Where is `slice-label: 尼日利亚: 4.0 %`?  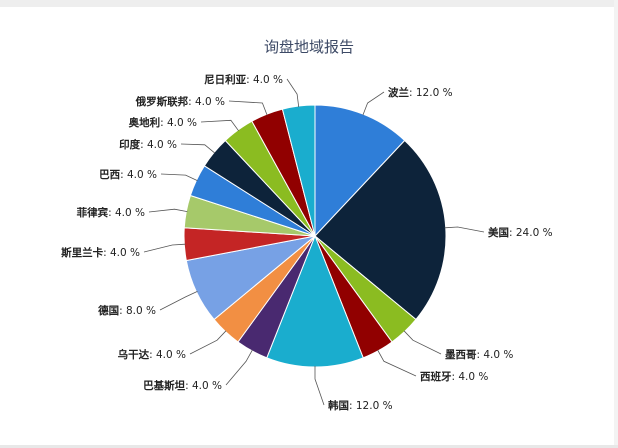 slice-label: 尼日利亚: 4.0 % is located at coordinates (243, 79).